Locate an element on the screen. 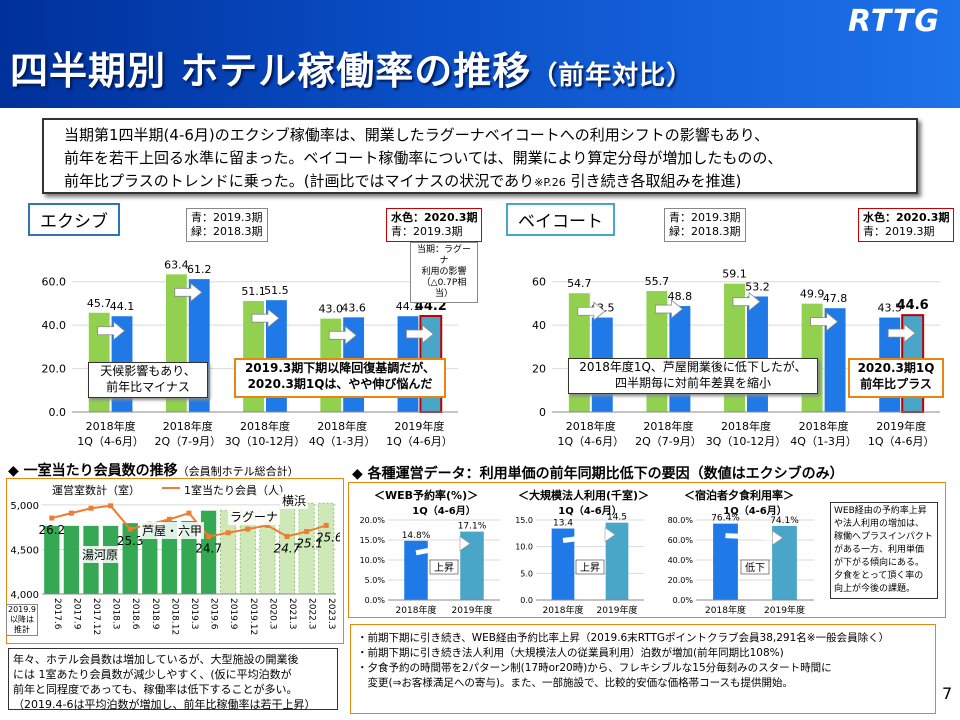  y-tick-label: 5,000 is located at coordinates (24, 506).